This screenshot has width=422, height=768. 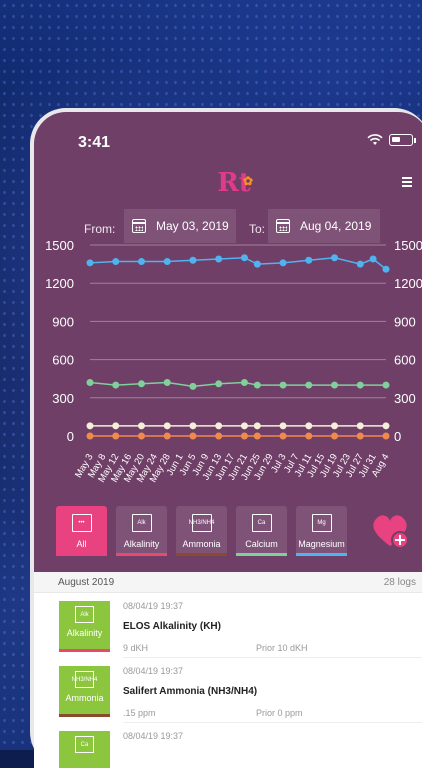 I want to click on y-tick-label-right: 1200, so click(x=408, y=283).